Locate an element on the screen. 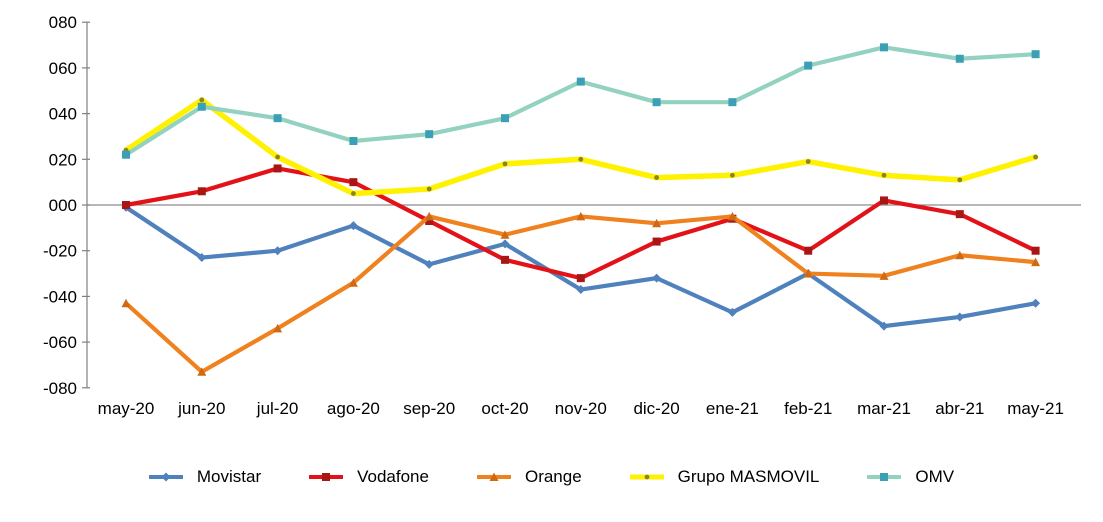 The width and height of the screenshot is (1103, 522). y-tick-label: -040 is located at coordinates (60, 296).